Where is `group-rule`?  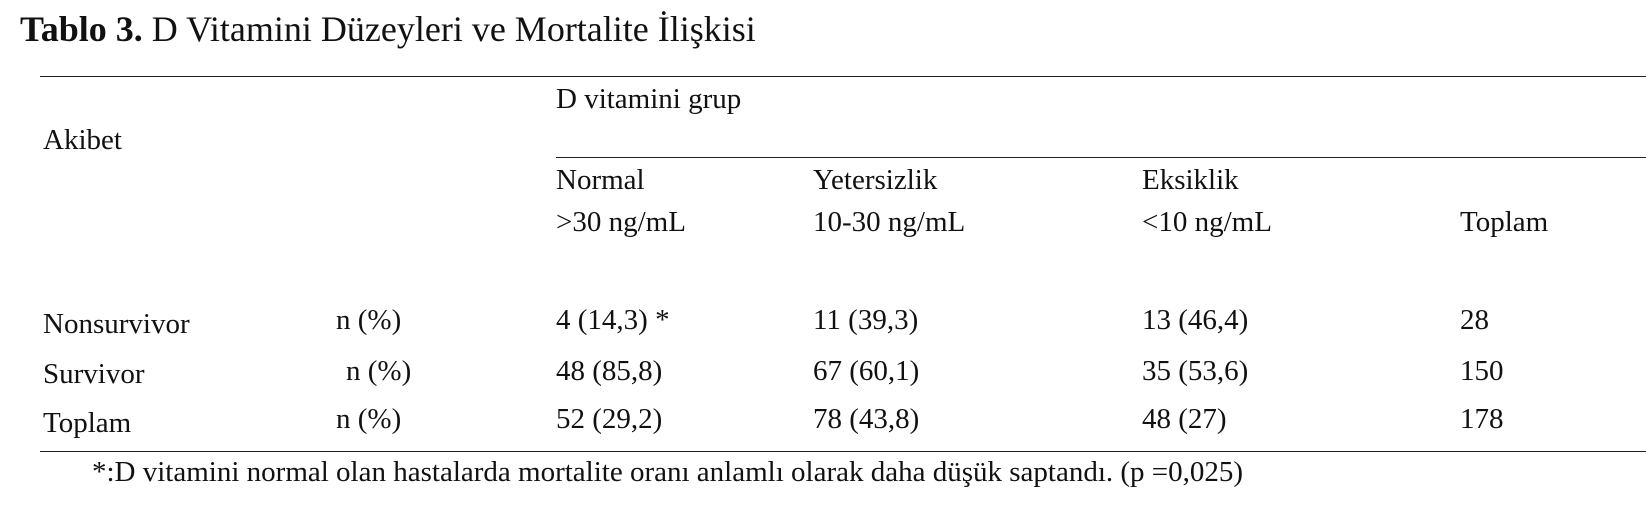
group-rule is located at coordinates (1101, 157).